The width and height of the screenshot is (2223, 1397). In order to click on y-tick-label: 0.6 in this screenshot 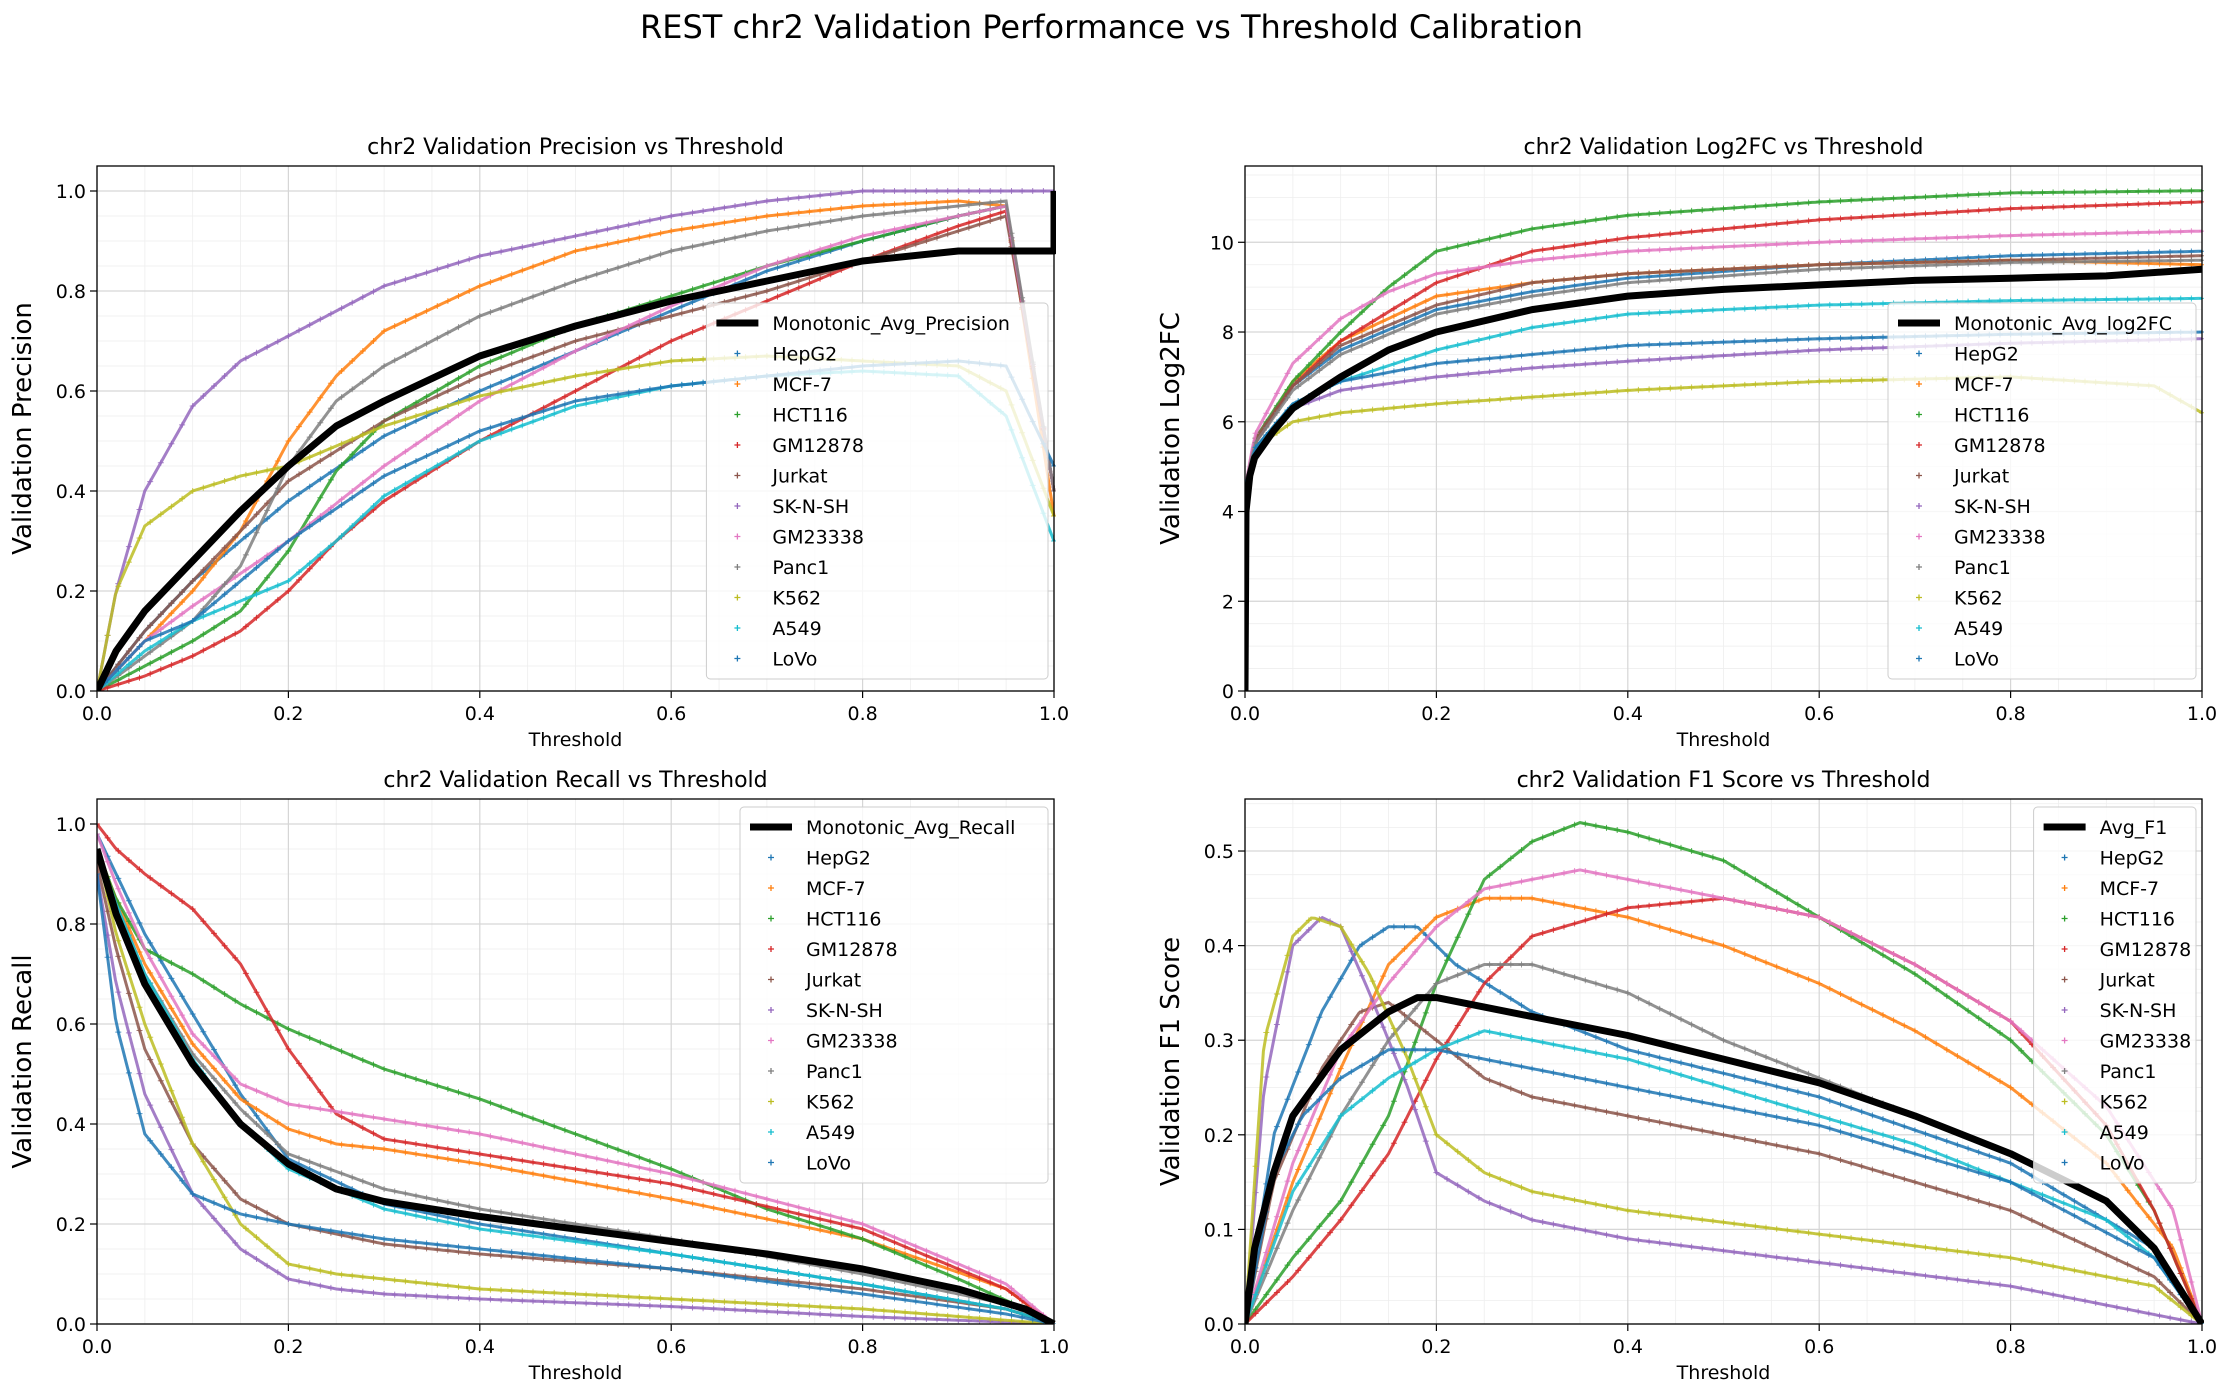, I will do `click(71, 392)`.